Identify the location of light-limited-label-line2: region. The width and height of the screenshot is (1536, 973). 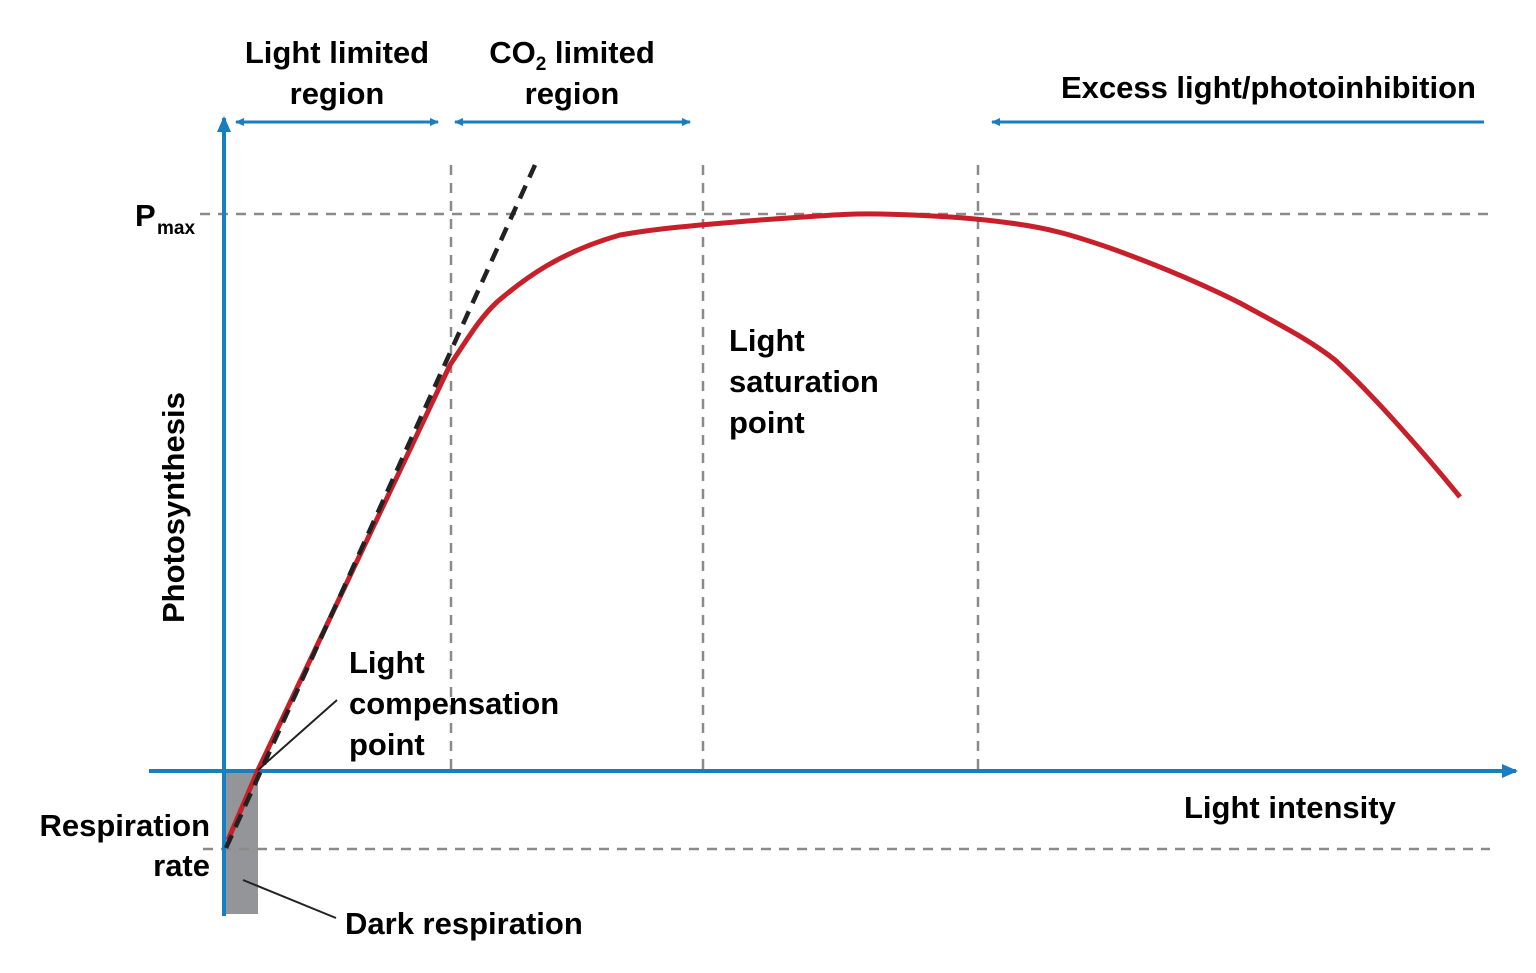
(337, 93).